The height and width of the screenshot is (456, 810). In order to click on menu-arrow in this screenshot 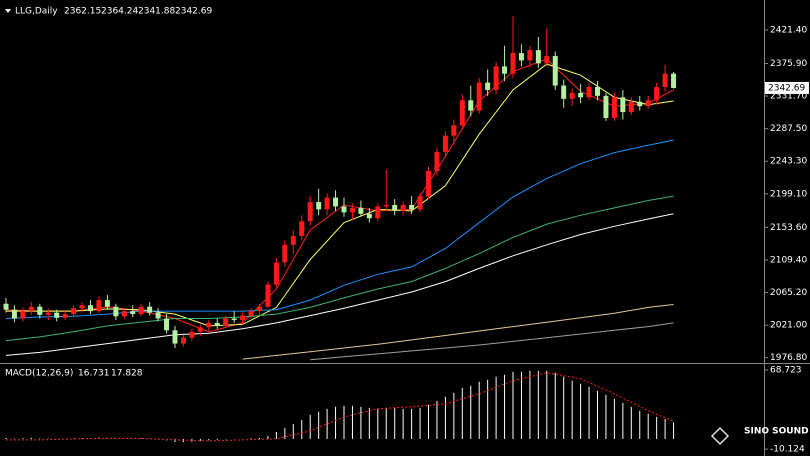, I will do `click(8, 11)`.